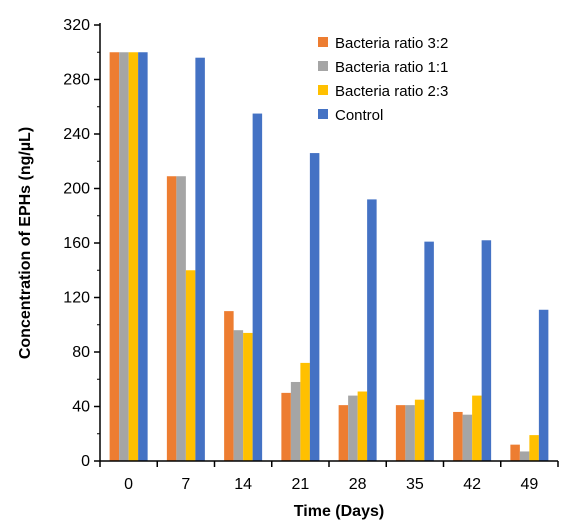 This screenshot has width=563, height=521. What do you see at coordinates (76, 80) in the screenshot?
I see `y-tick-label: 280` at bounding box center [76, 80].